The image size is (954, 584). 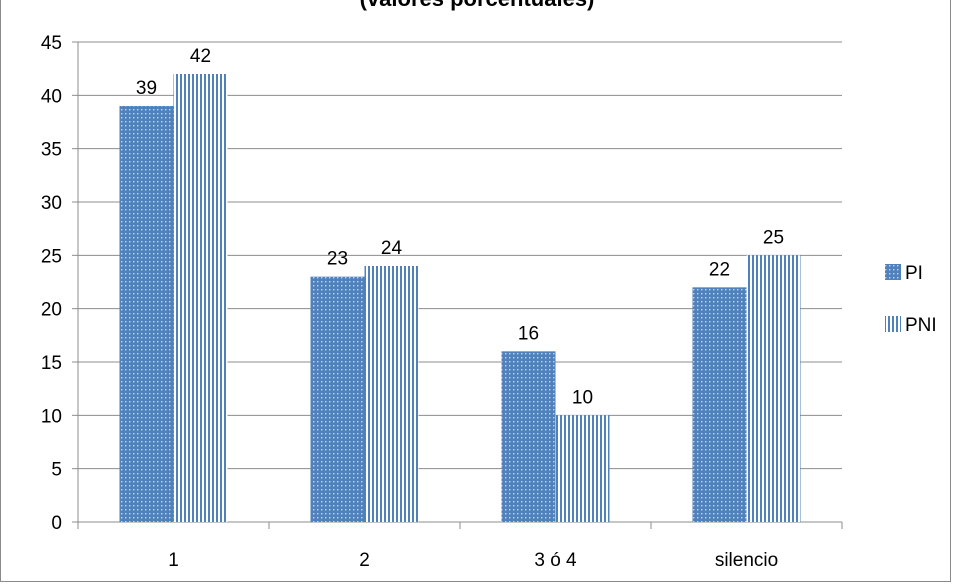 What do you see at coordinates (911, 299) in the screenshot?
I see `legend: PI PNI` at bounding box center [911, 299].